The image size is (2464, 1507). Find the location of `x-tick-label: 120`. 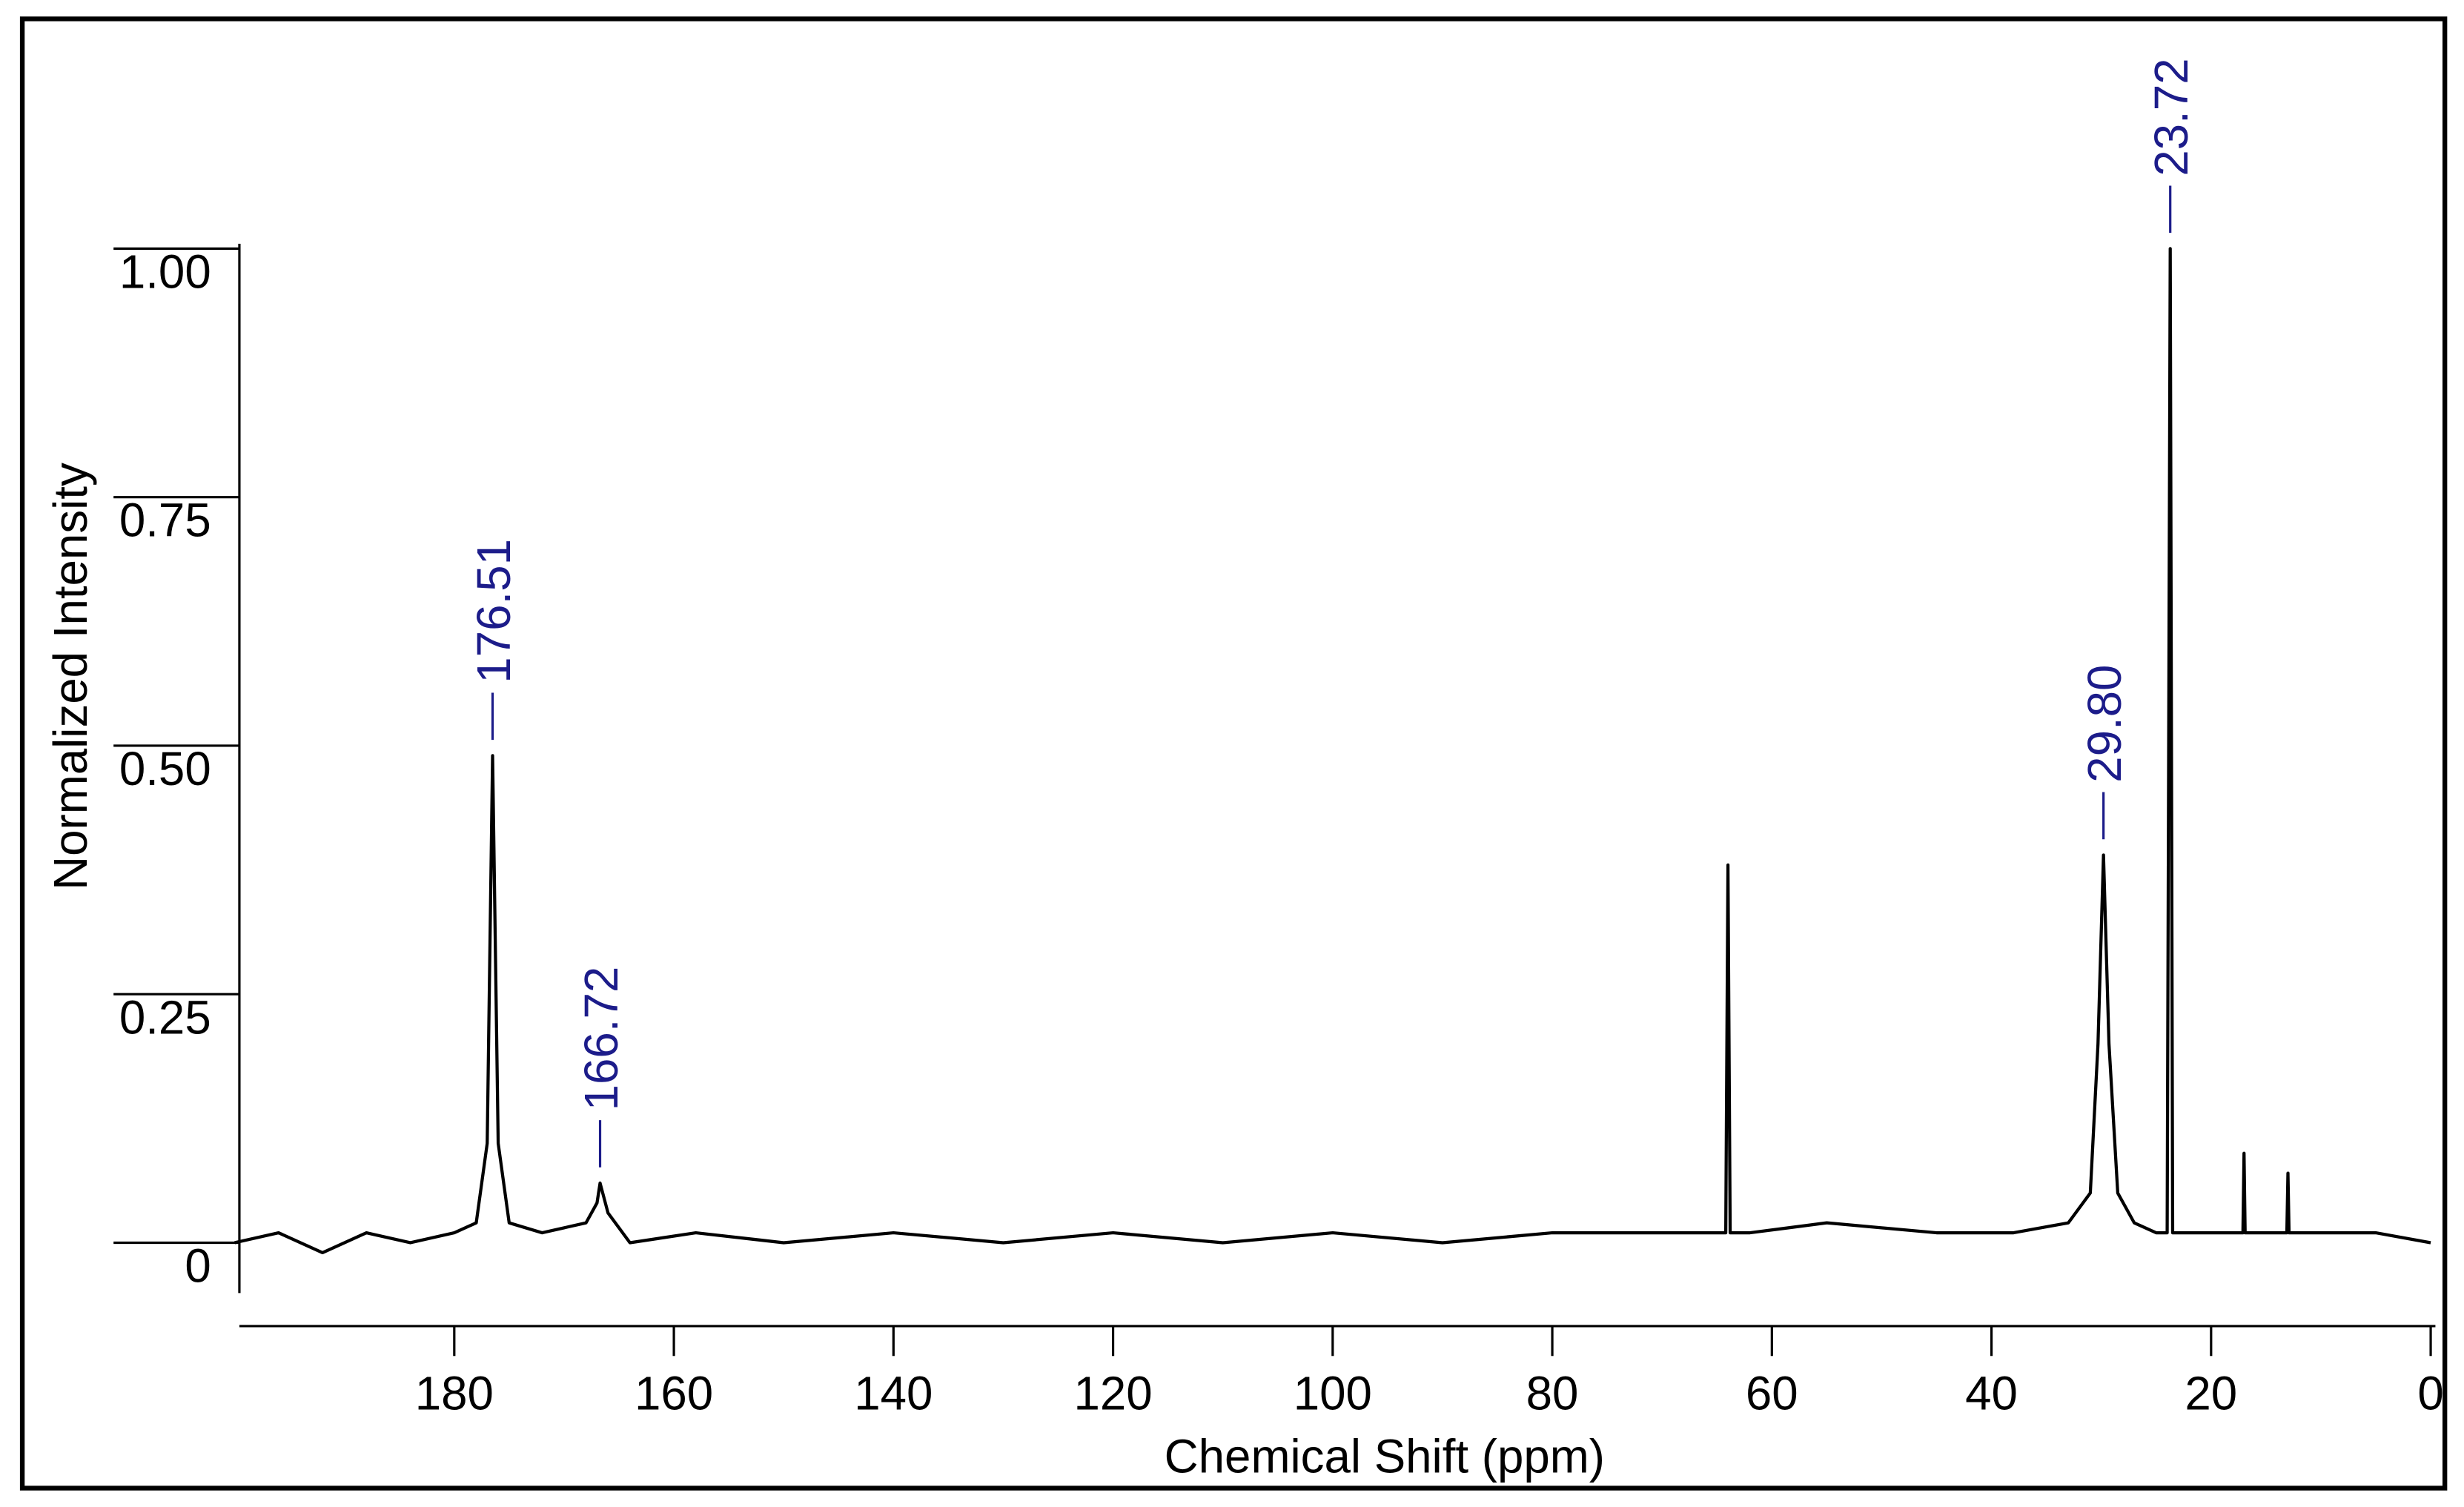

x-tick-label: 120 is located at coordinates (1112, 1393).